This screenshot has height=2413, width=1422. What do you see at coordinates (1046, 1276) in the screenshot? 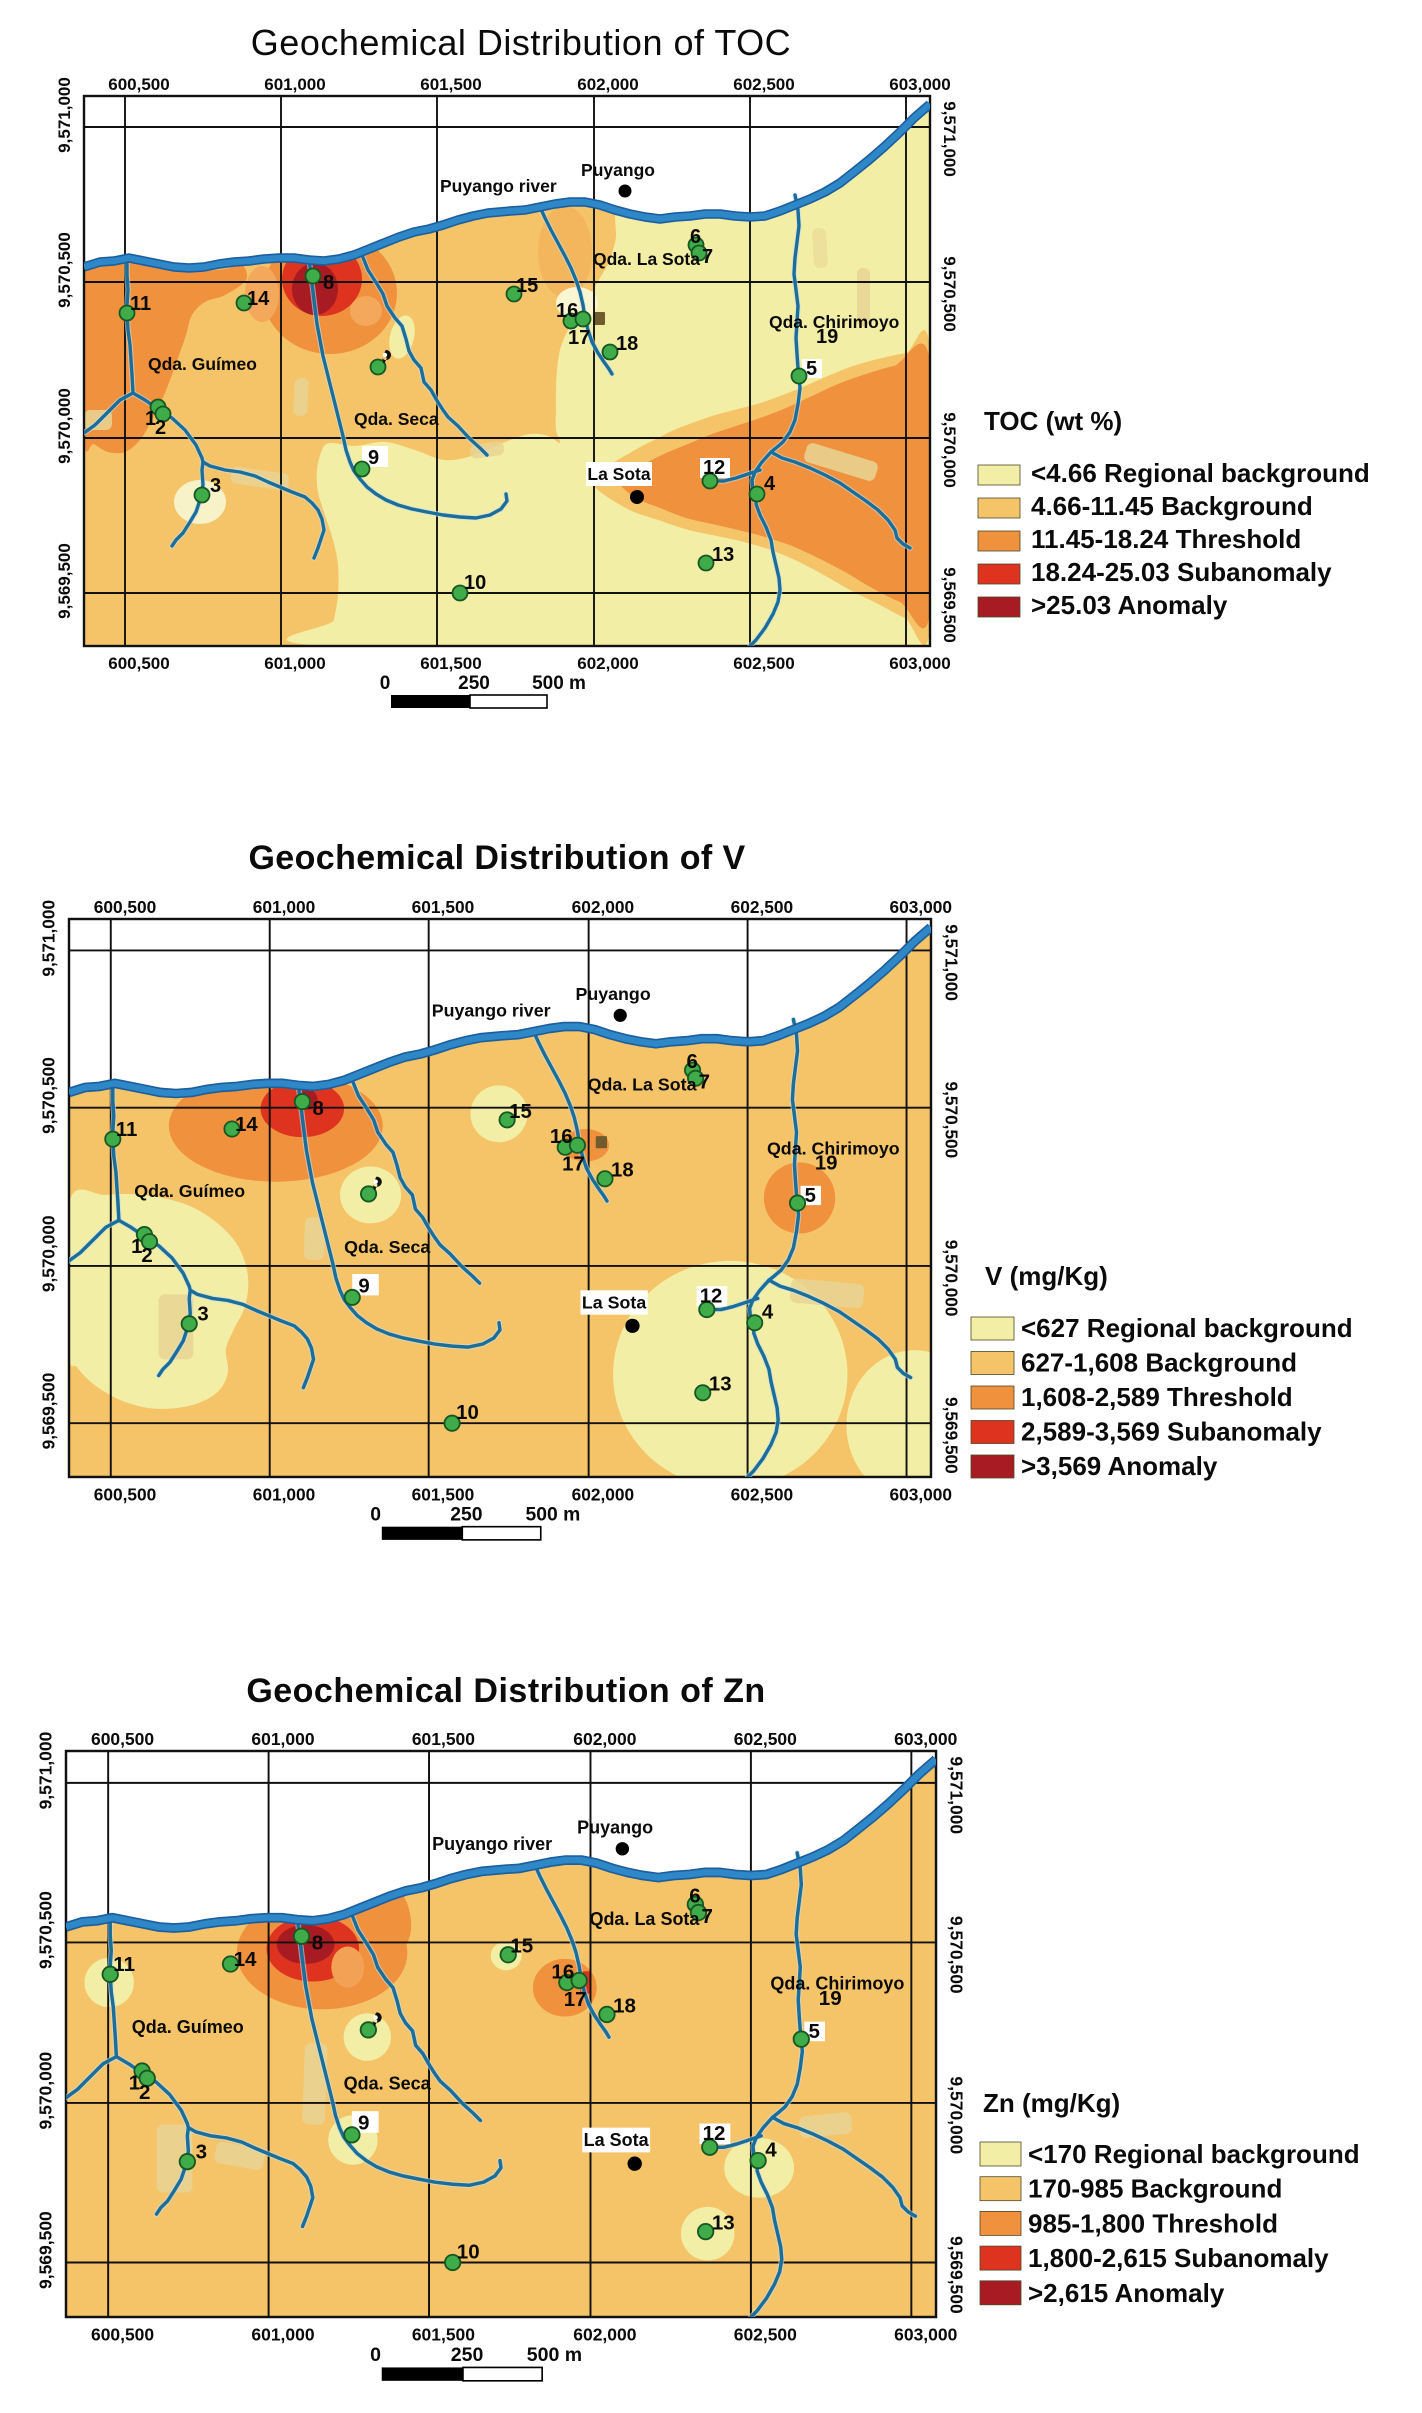
I see `svg-text: V (mg/Kg)` at bounding box center [1046, 1276].